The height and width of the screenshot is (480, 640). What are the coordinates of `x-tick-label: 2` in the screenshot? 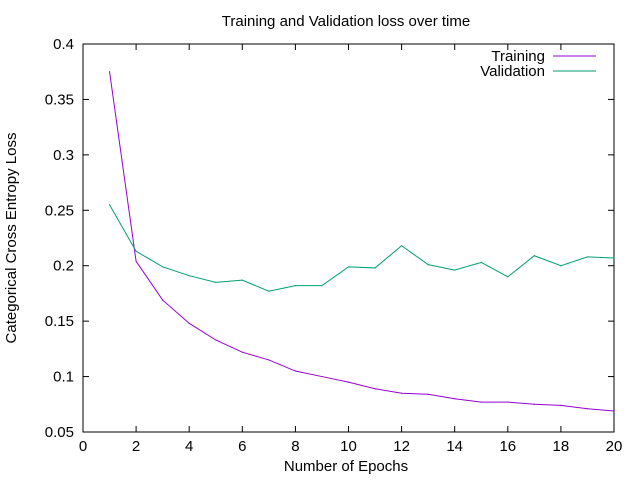 It's located at (136, 446).